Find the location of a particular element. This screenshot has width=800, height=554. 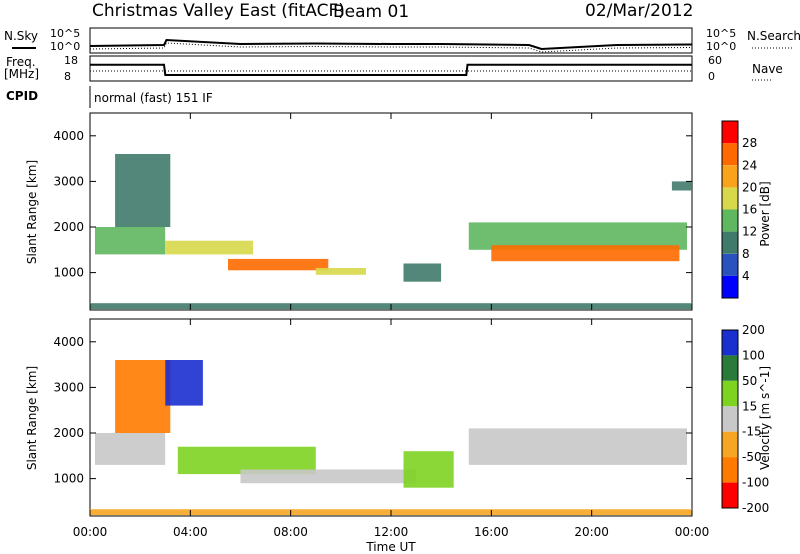

velocity-colorbar-tick: 200 is located at coordinates (753, 330).